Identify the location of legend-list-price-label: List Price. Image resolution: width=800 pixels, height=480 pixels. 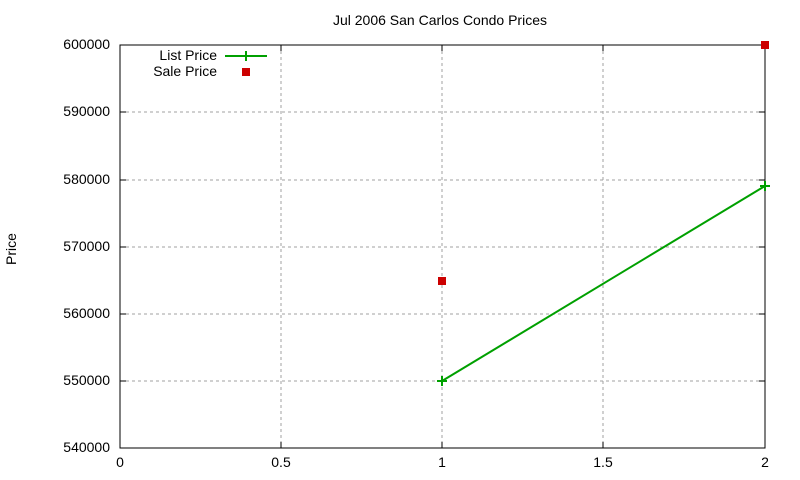
(188, 55).